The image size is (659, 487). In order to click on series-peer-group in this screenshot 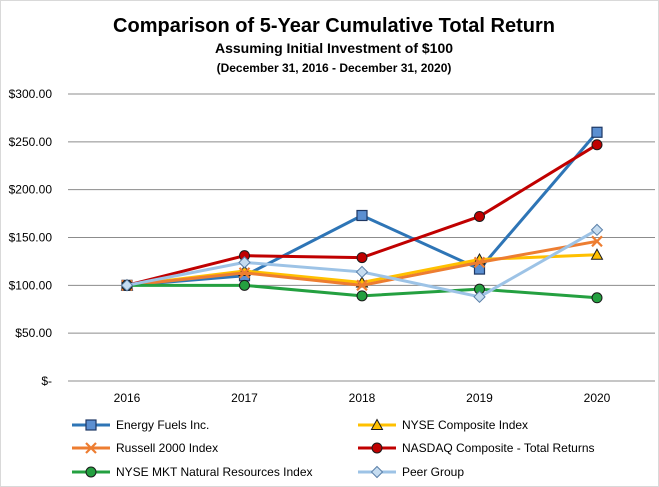, I will do `click(362, 263)`.